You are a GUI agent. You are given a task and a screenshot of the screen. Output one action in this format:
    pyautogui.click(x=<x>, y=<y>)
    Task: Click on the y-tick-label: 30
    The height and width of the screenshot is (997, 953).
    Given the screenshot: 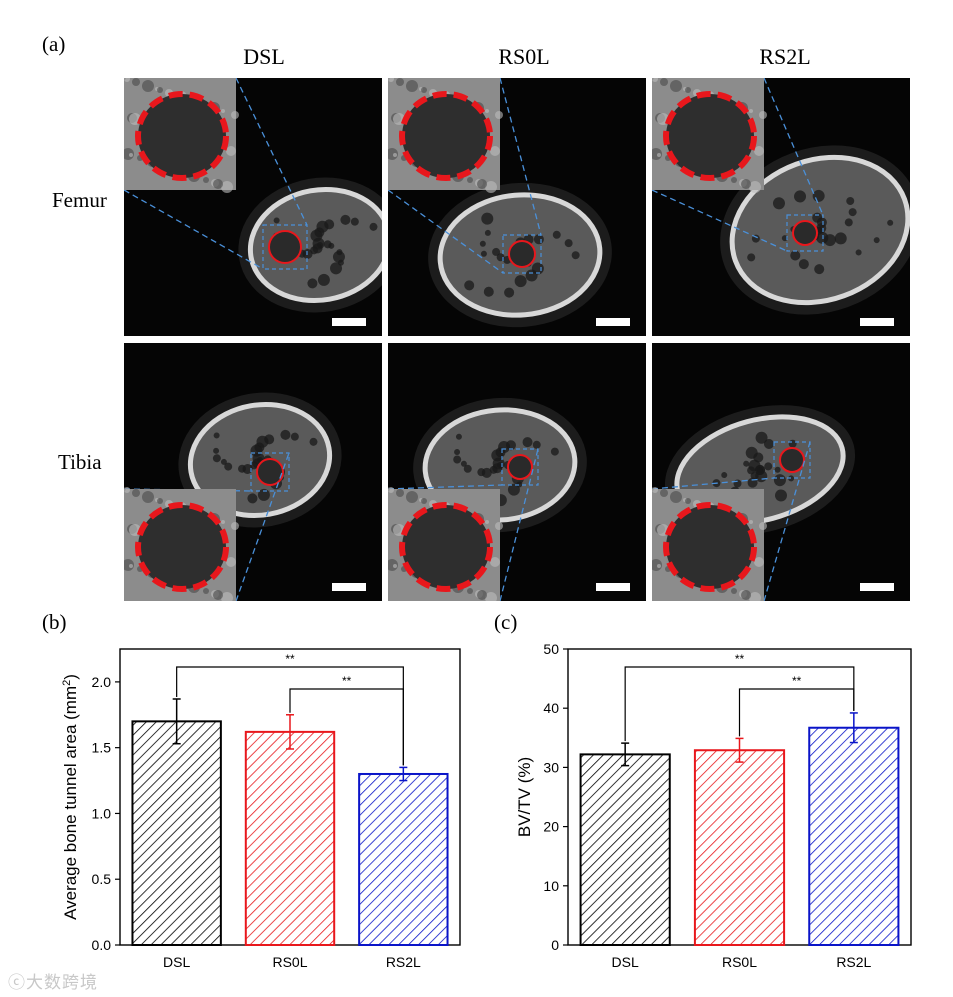 What is the action you would take?
    pyautogui.click(x=551, y=767)
    